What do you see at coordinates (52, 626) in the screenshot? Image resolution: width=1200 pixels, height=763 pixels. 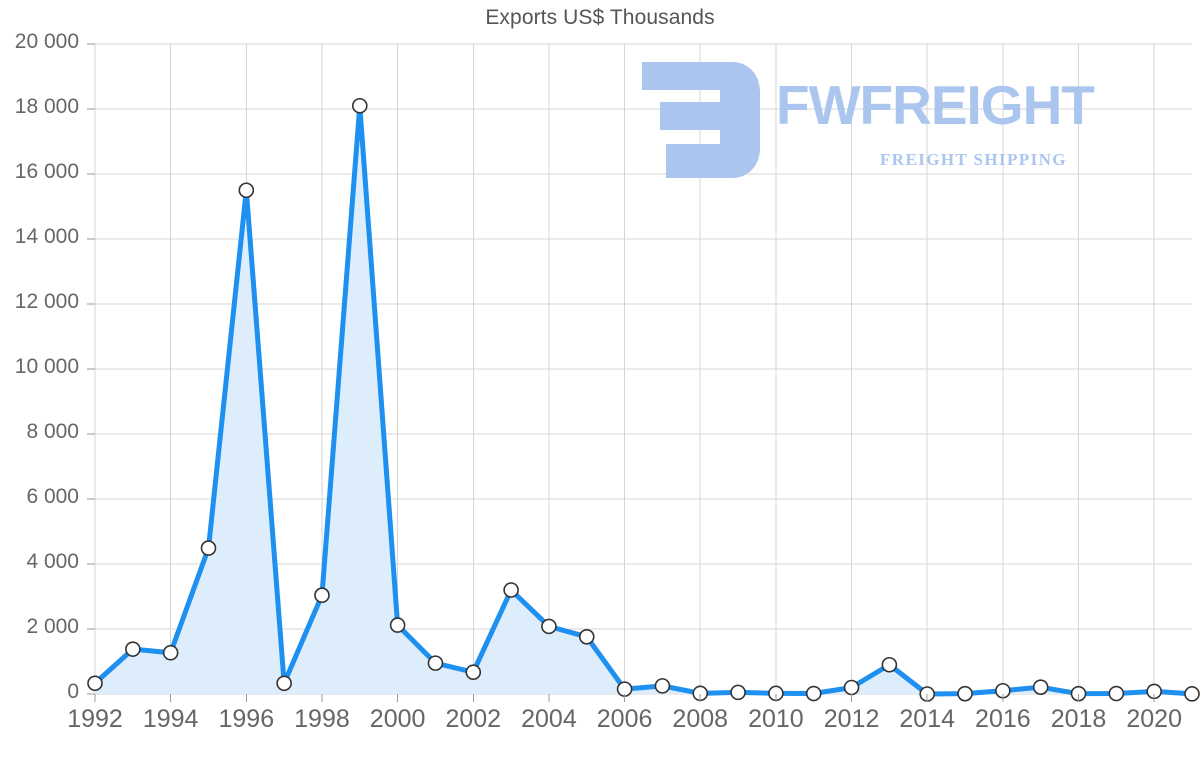 I see `y-axis-tick-label: 2 000` at bounding box center [52, 626].